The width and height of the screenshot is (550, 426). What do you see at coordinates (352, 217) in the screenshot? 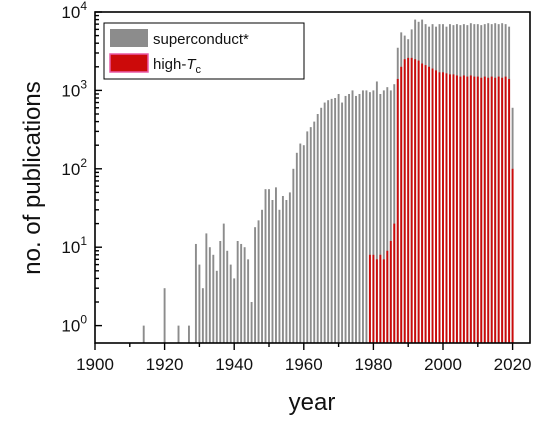
I see `bar-superconduct-1974` at bounding box center [352, 217].